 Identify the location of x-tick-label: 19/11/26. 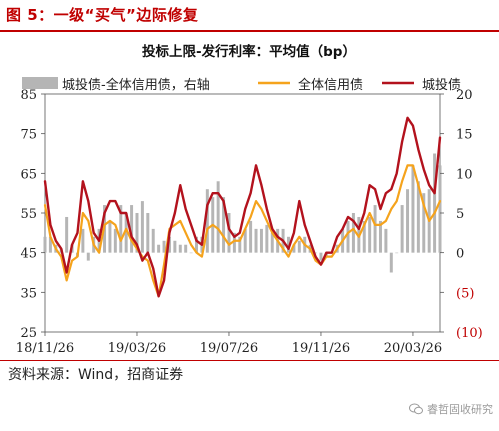
(321, 348).